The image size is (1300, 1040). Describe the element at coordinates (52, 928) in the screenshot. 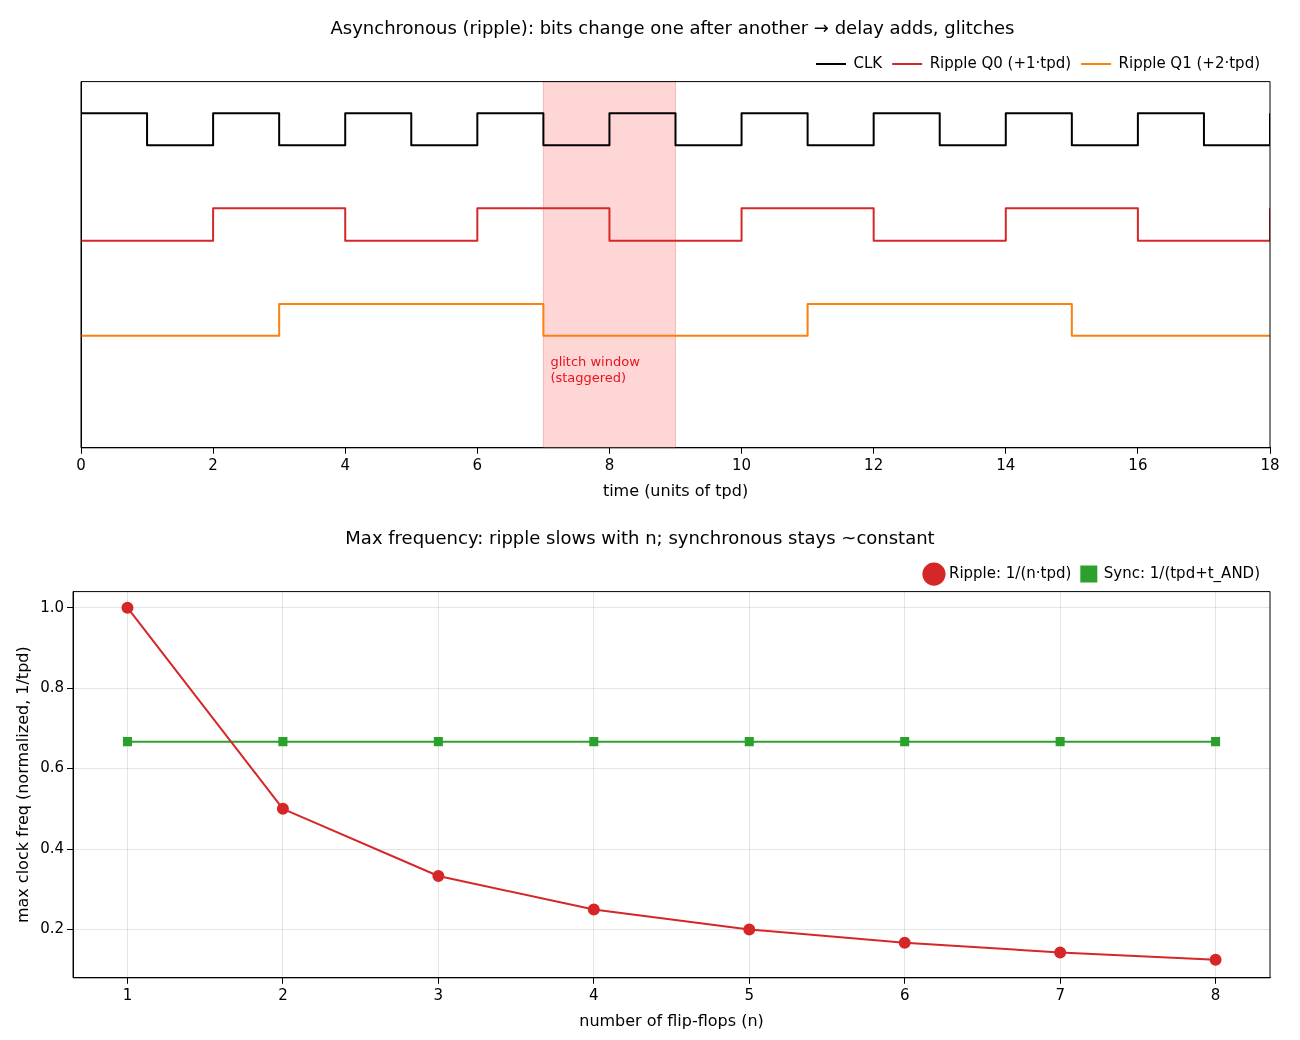

I see `y-tick-label: 0.2` at that location.